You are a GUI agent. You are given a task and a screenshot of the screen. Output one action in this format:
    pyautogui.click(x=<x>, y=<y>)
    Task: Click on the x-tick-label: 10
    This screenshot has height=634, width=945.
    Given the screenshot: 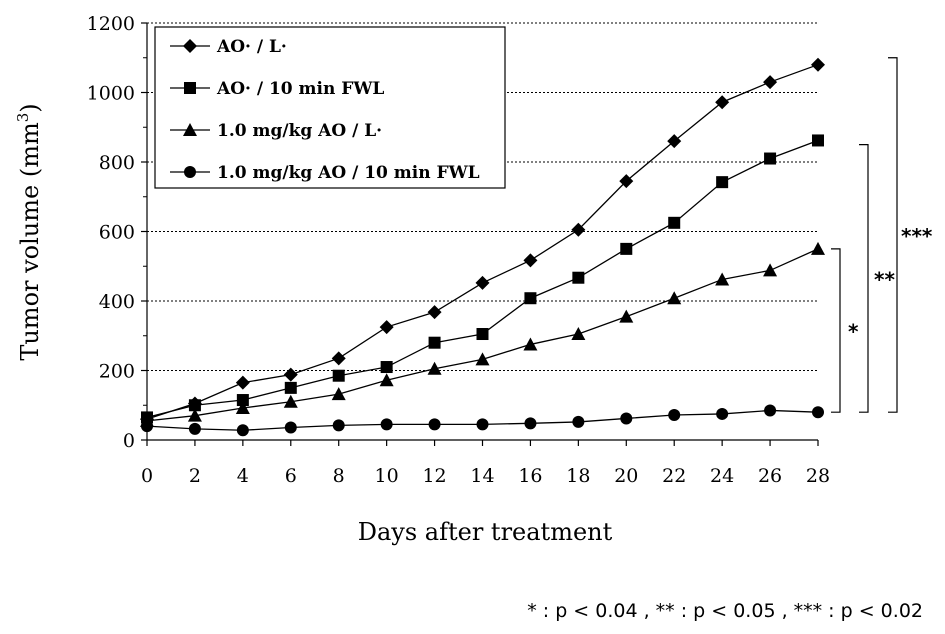 What is the action you would take?
    pyautogui.click(x=387, y=476)
    